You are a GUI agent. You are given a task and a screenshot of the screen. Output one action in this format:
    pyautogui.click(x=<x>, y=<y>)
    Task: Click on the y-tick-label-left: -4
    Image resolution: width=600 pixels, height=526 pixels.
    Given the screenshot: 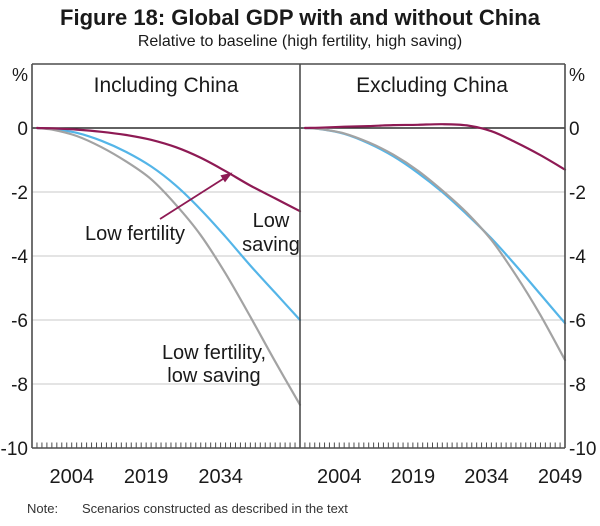 What is the action you would take?
    pyautogui.click(x=19, y=257)
    